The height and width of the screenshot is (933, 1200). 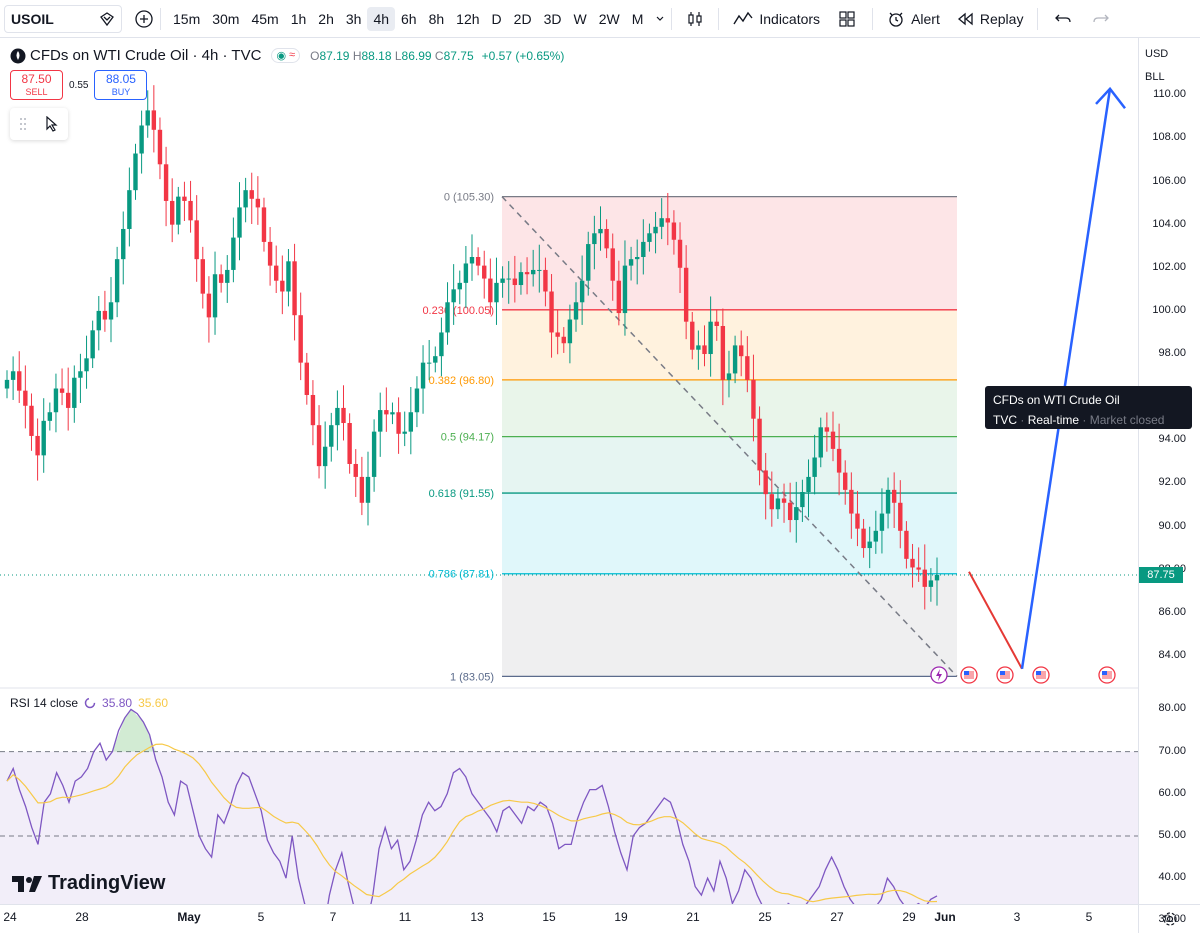 What do you see at coordinates (298, 18) in the screenshot?
I see `interval-1h: 1h` at bounding box center [298, 18].